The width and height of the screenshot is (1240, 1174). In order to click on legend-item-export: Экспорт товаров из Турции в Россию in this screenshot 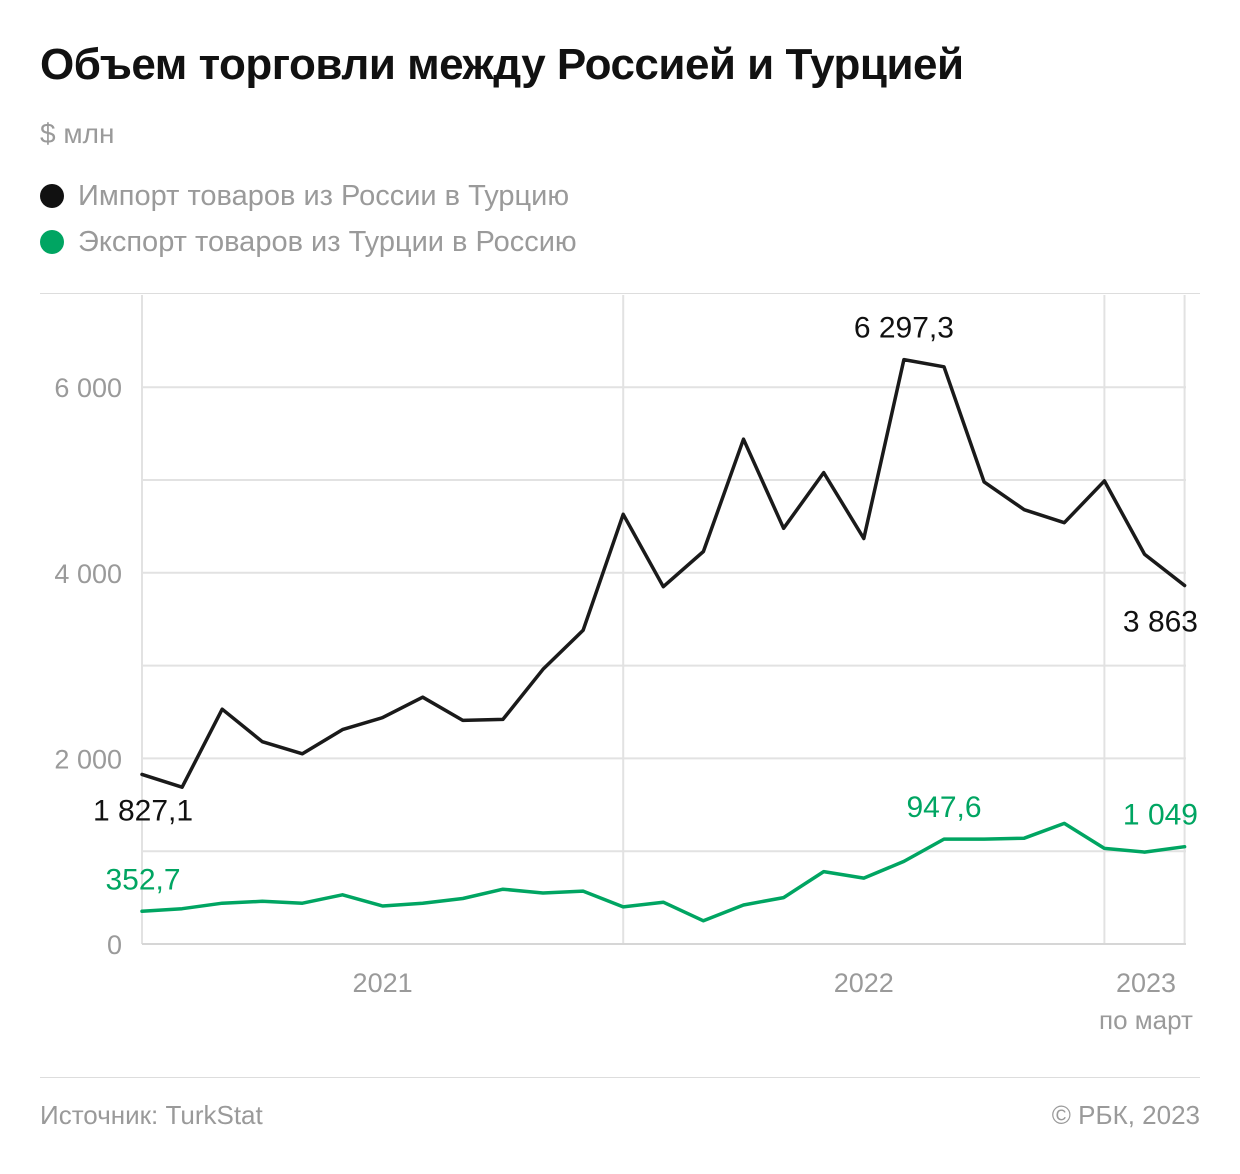, I will do `click(308, 242)`.